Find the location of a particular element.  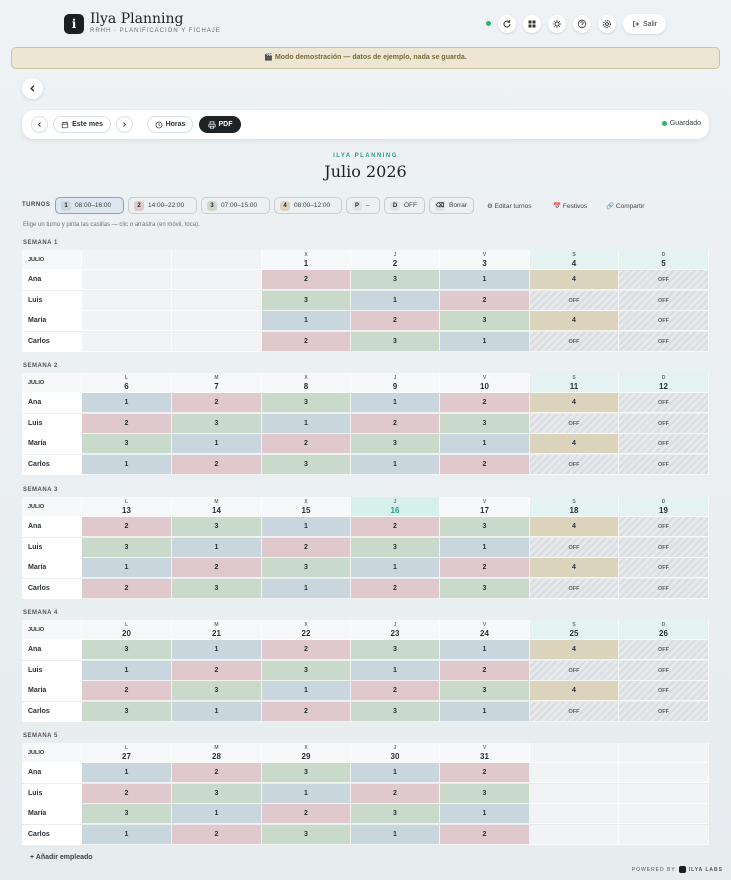

exit-button: Salir is located at coordinates (644, 24).